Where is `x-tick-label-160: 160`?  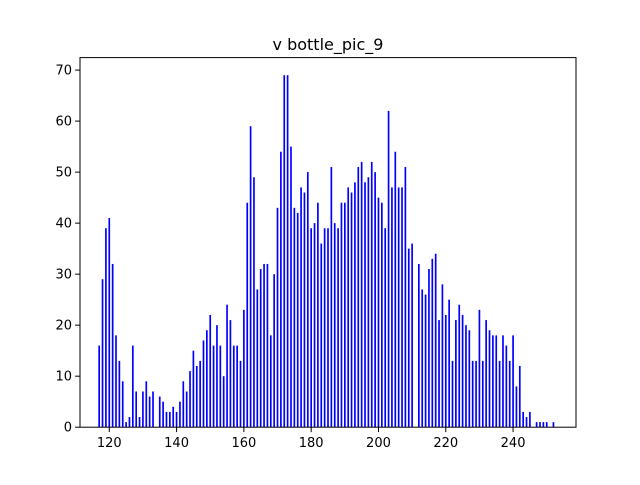 x-tick-label-160: 160 is located at coordinates (243, 443).